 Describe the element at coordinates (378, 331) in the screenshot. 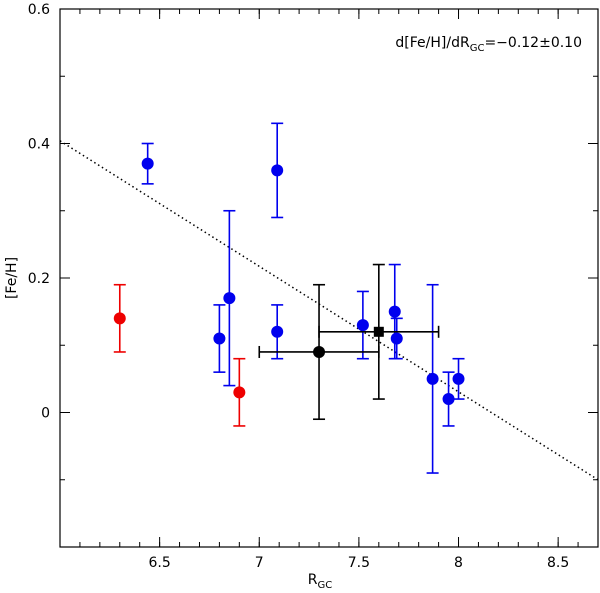

I see `black-square-point` at that location.